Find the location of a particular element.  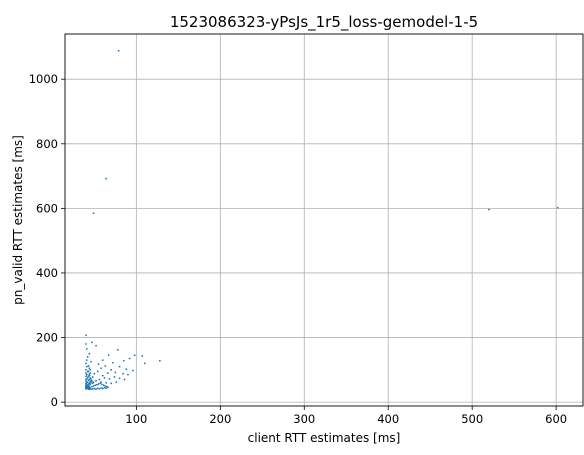

y-tick-label: 1000 is located at coordinates (43, 79).